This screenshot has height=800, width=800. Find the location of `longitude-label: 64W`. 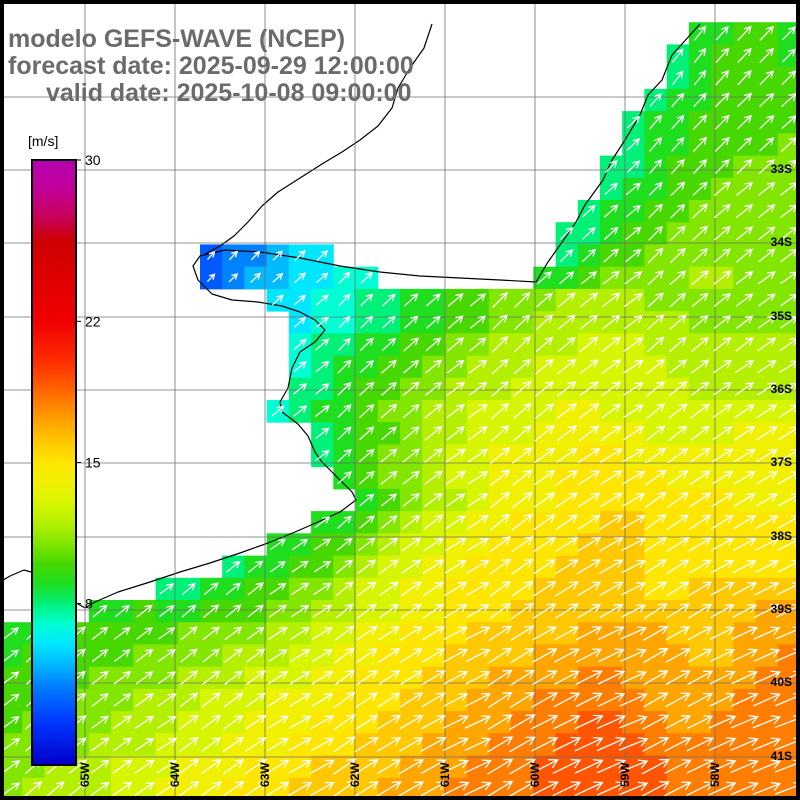

longitude-label: 64W is located at coordinates (175, 774).